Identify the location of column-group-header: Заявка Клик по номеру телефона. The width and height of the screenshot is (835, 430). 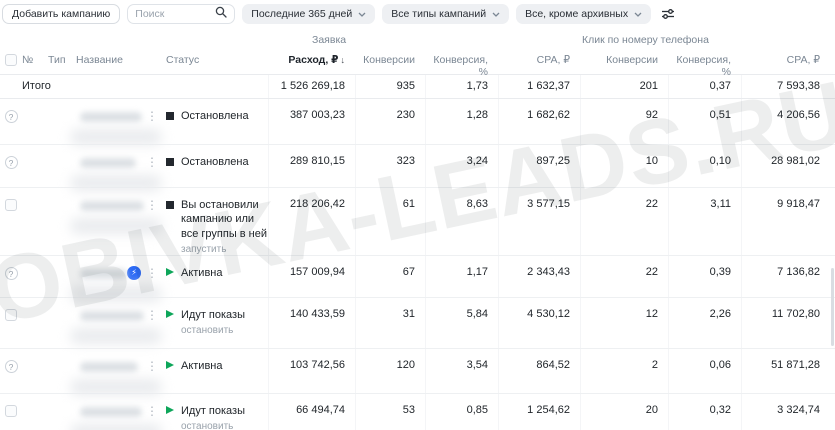
(417, 38).